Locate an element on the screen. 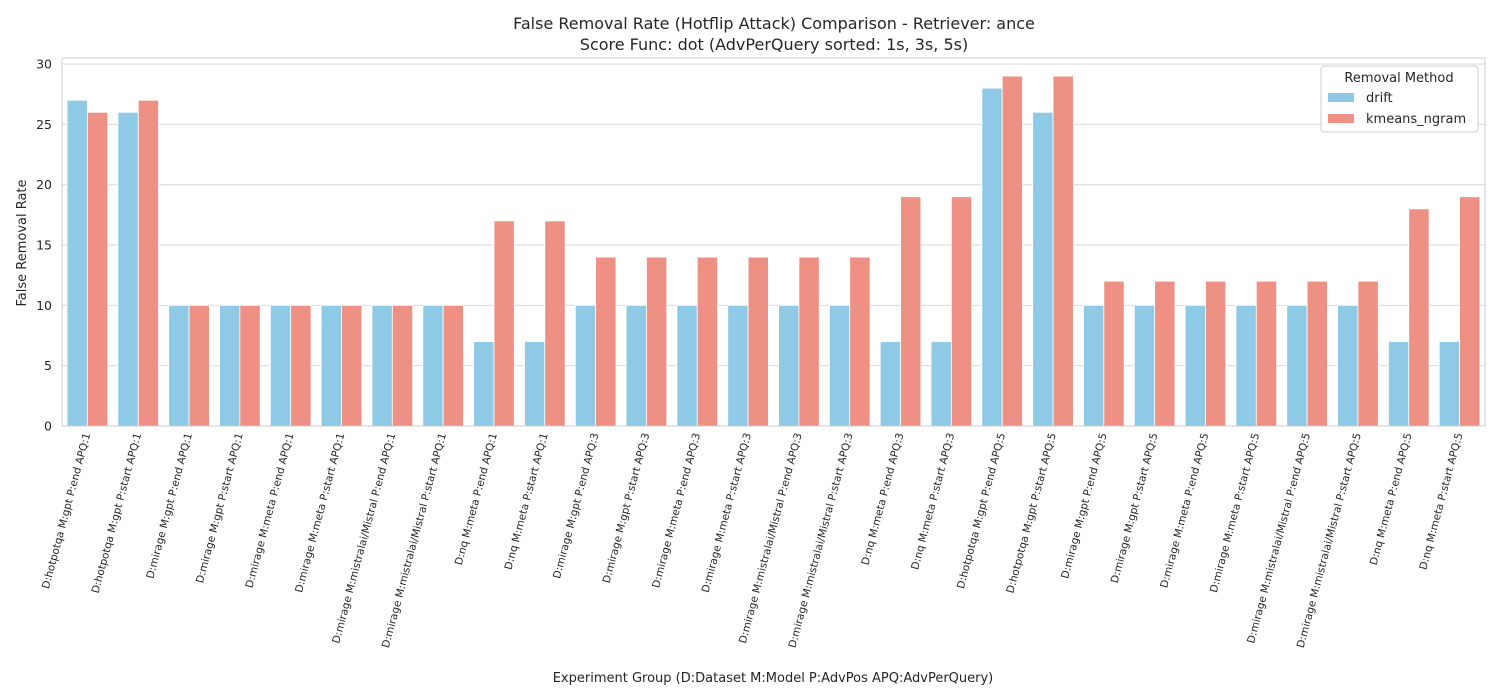  y-tick-label: 5 is located at coordinates (48, 365).